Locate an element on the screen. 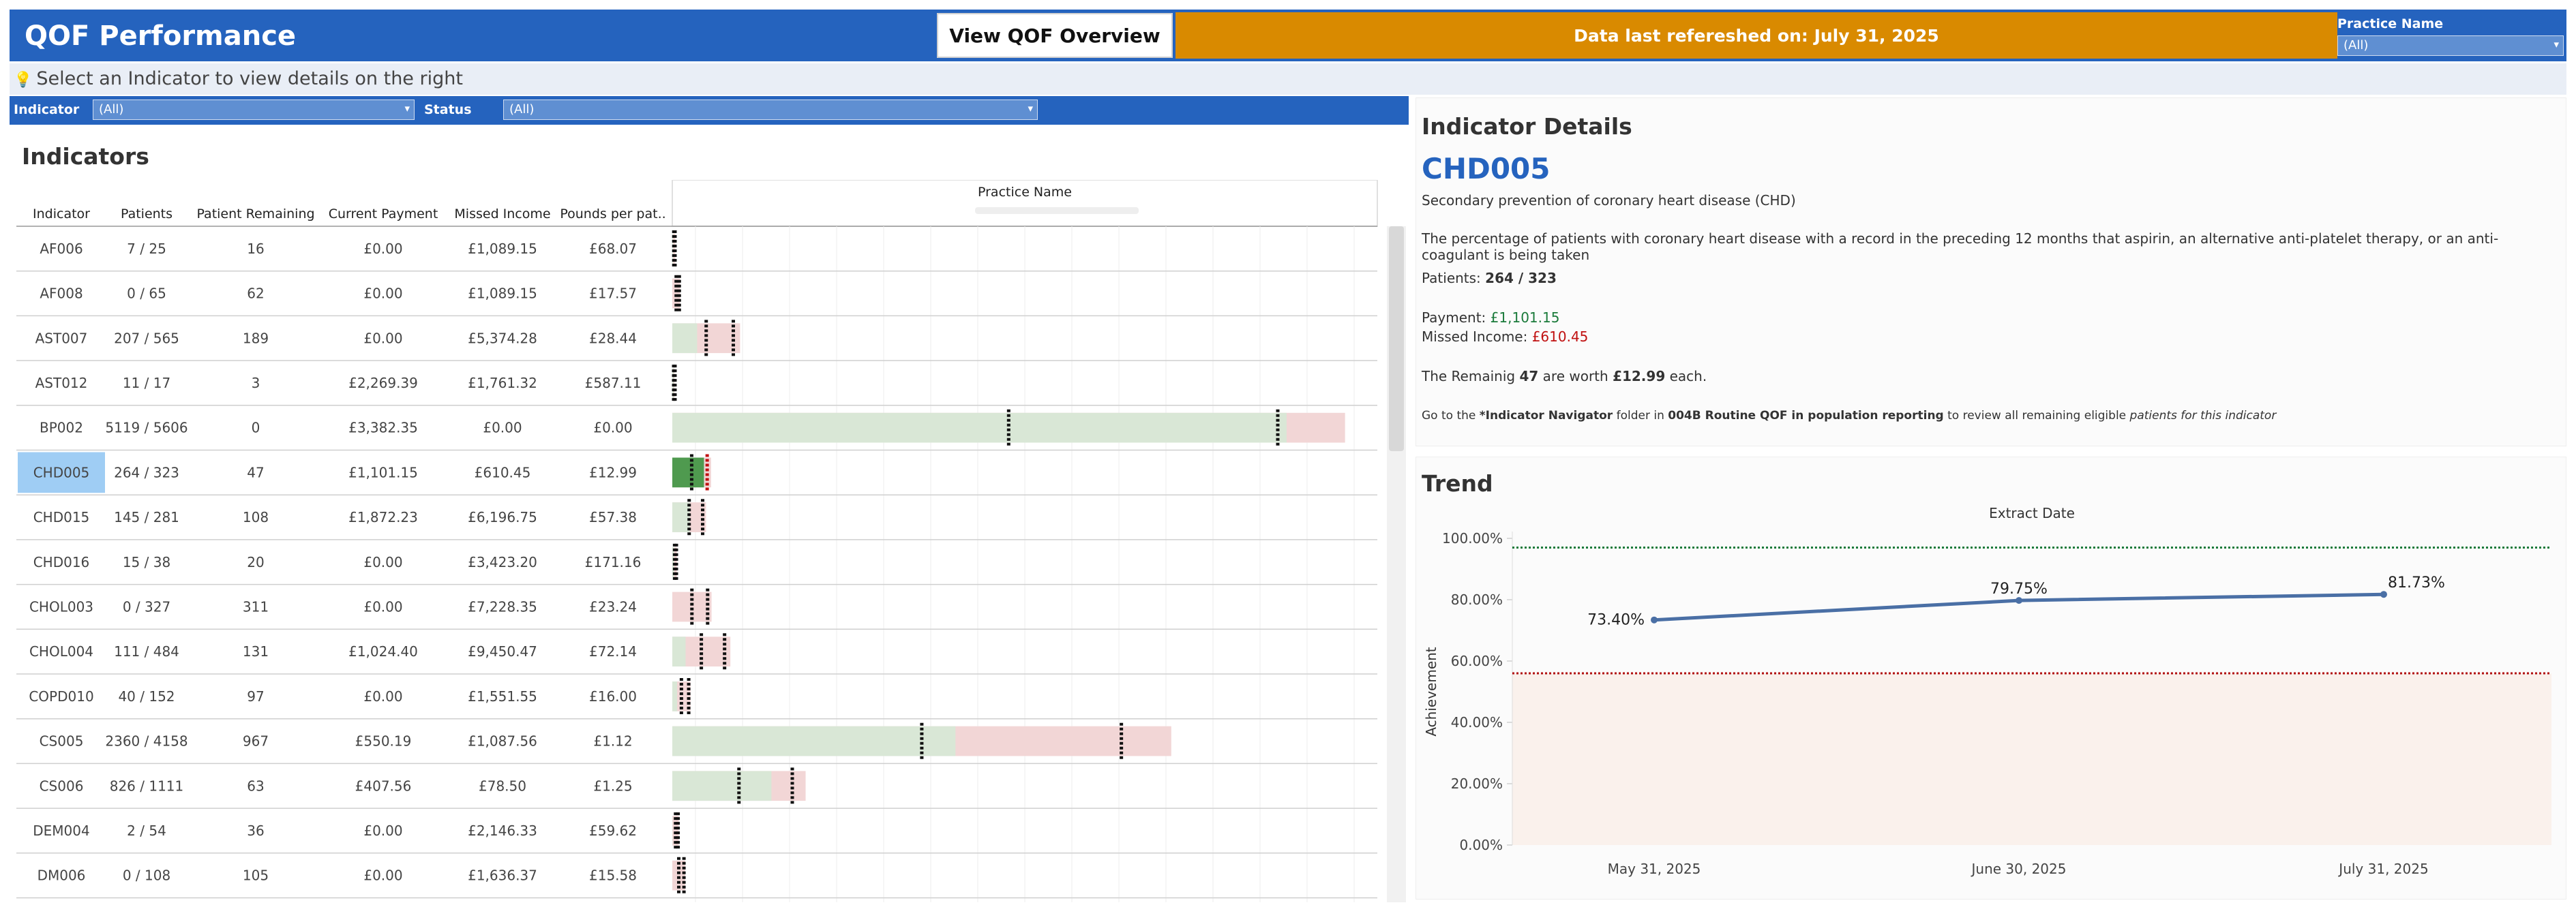 The width and height of the screenshot is (2576, 905). patients-cell: 2360 / 4158 is located at coordinates (146, 742).